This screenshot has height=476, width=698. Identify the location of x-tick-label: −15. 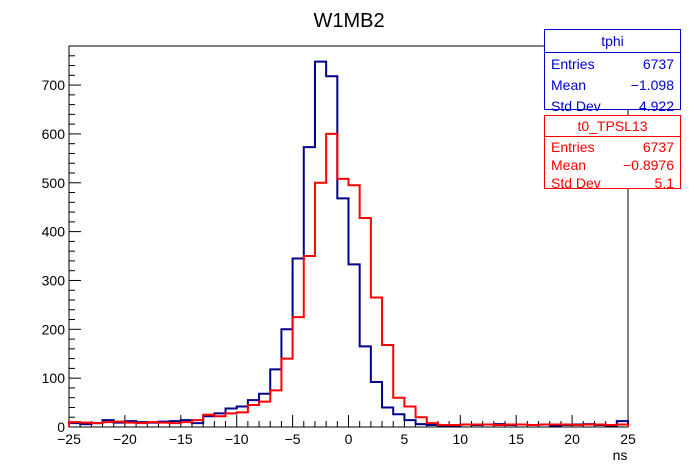
(181, 439).